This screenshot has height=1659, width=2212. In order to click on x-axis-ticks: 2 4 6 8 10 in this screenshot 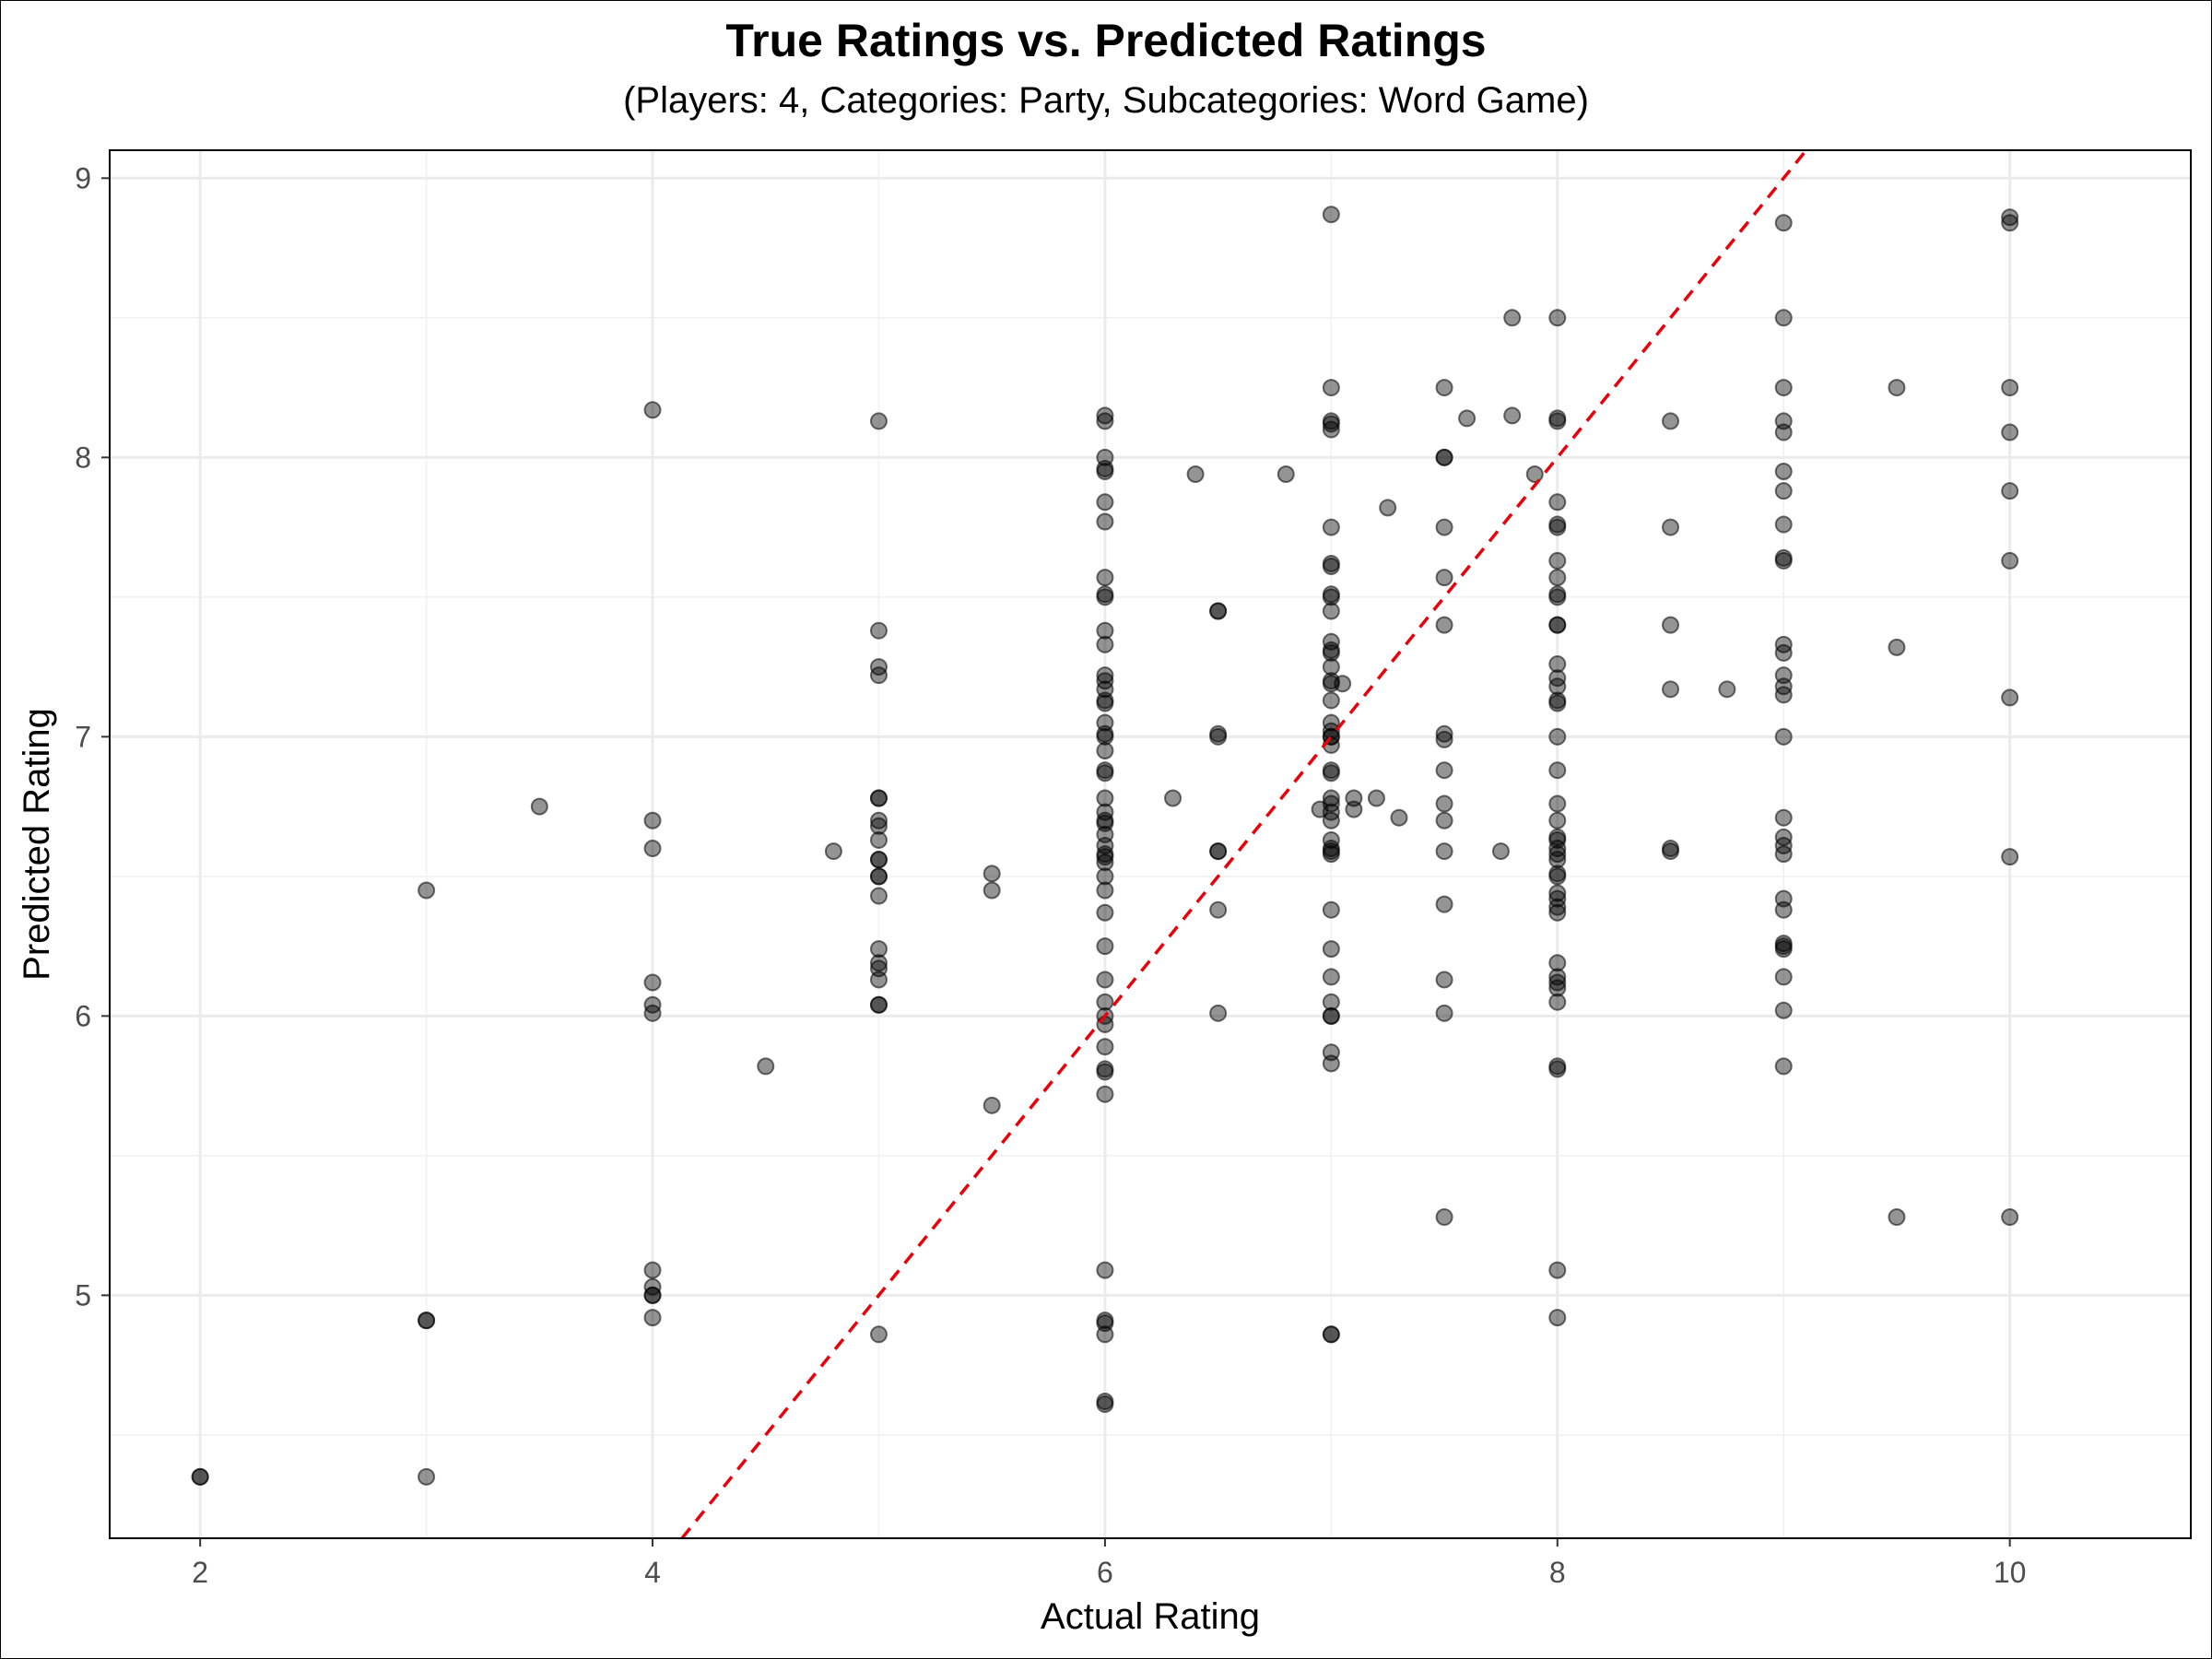, I will do `click(1109, 1563)`.